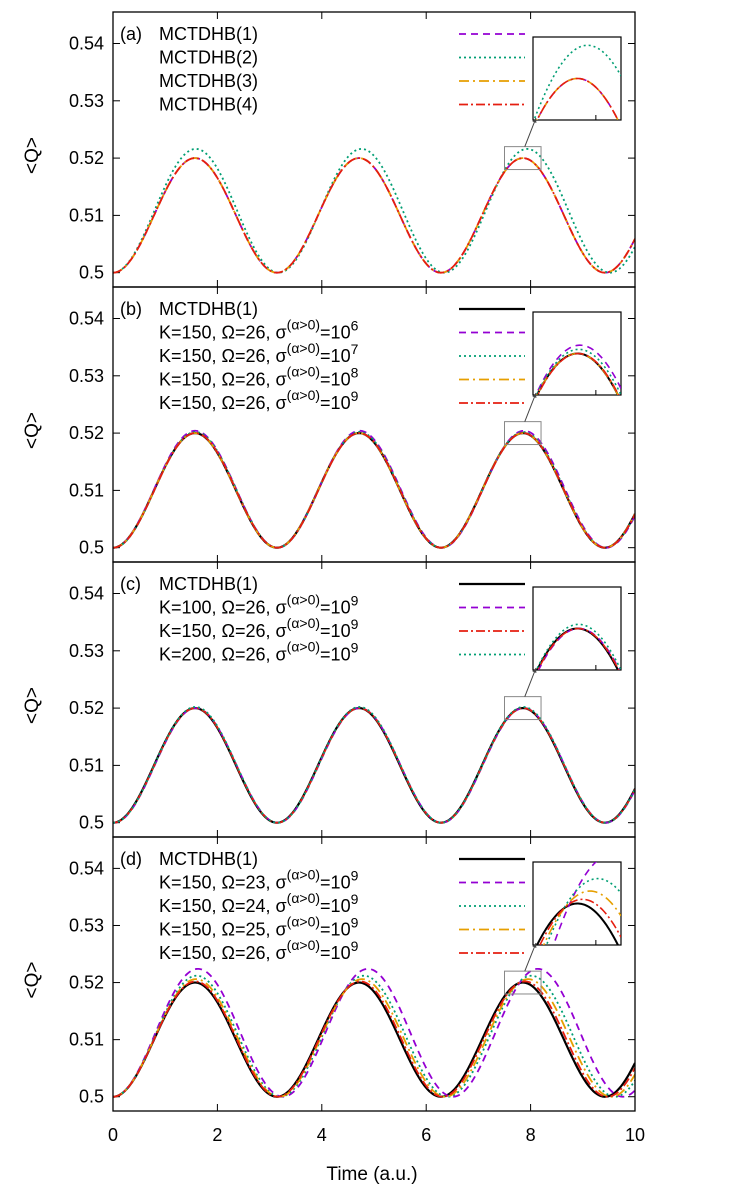  Describe the element at coordinates (131, 34) in the screenshot. I see `panel-label: (a)` at that location.